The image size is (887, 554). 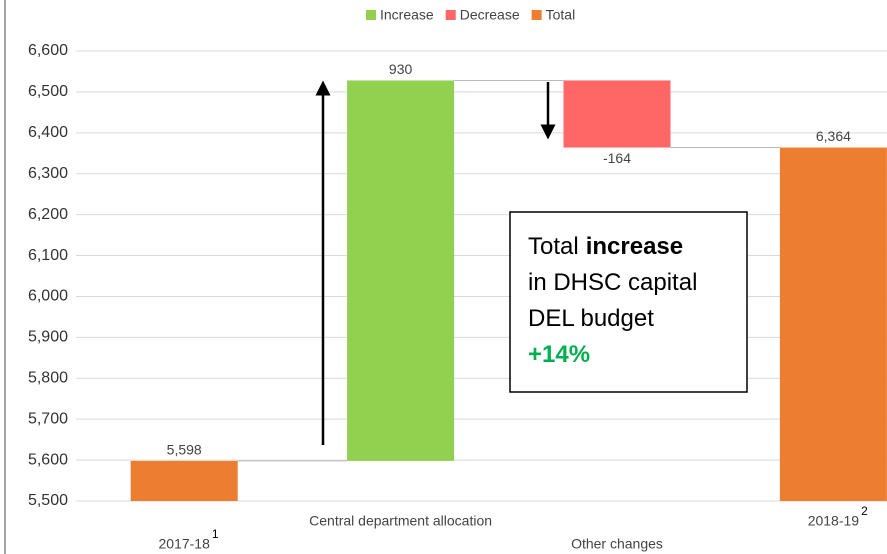 What do you see at coordinates (215, 534) in the screenshot?
I see `category-note: 1` at bounding box center [215, 534].